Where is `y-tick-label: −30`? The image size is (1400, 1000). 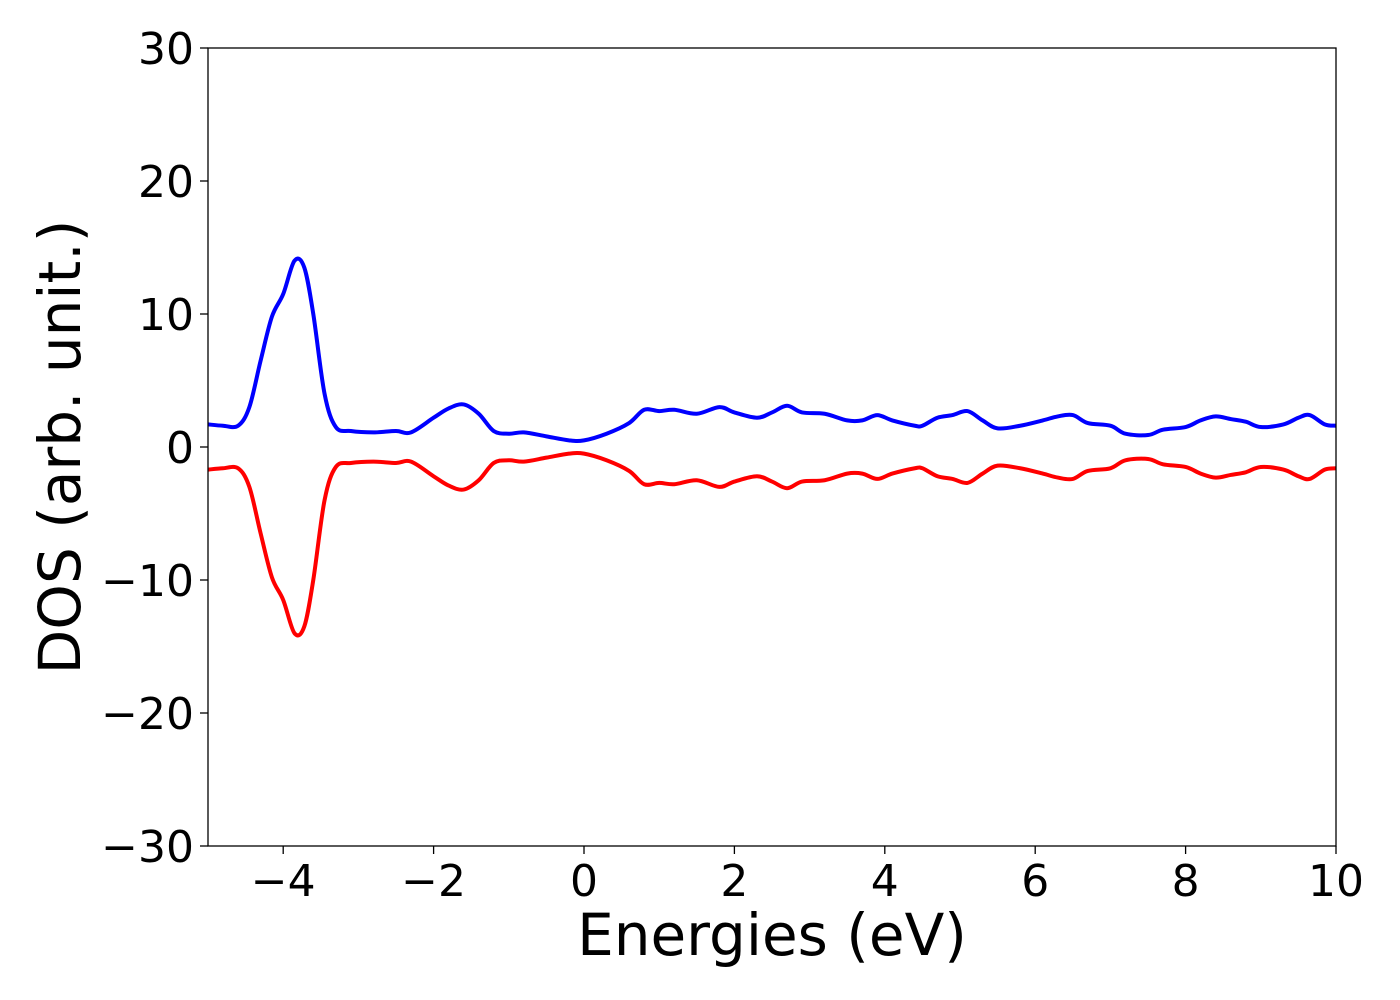 y-tick-label: −30 is located at coordinates (147, 847).